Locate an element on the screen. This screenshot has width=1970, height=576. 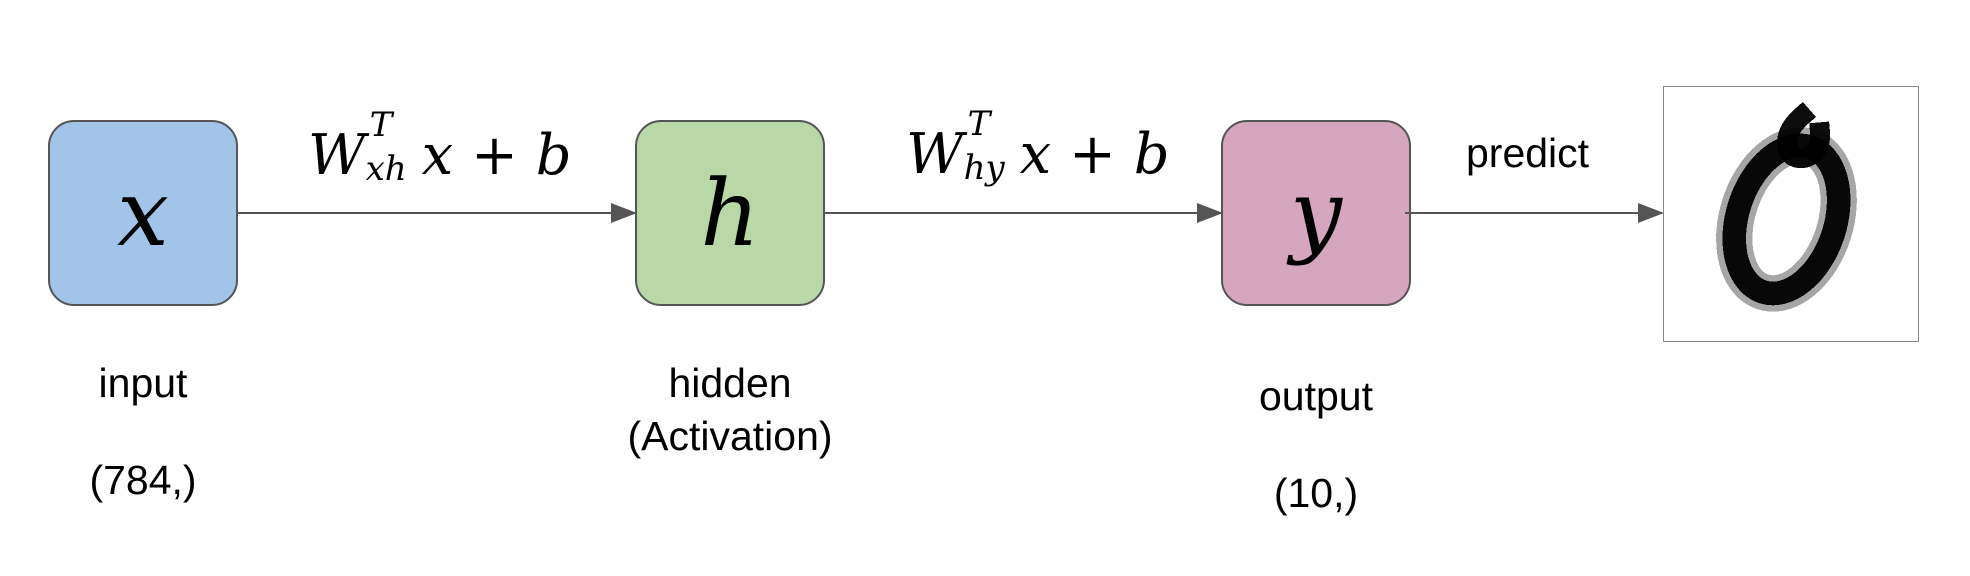
edge-hidden-to-output is located at coordinates (1024, 213).